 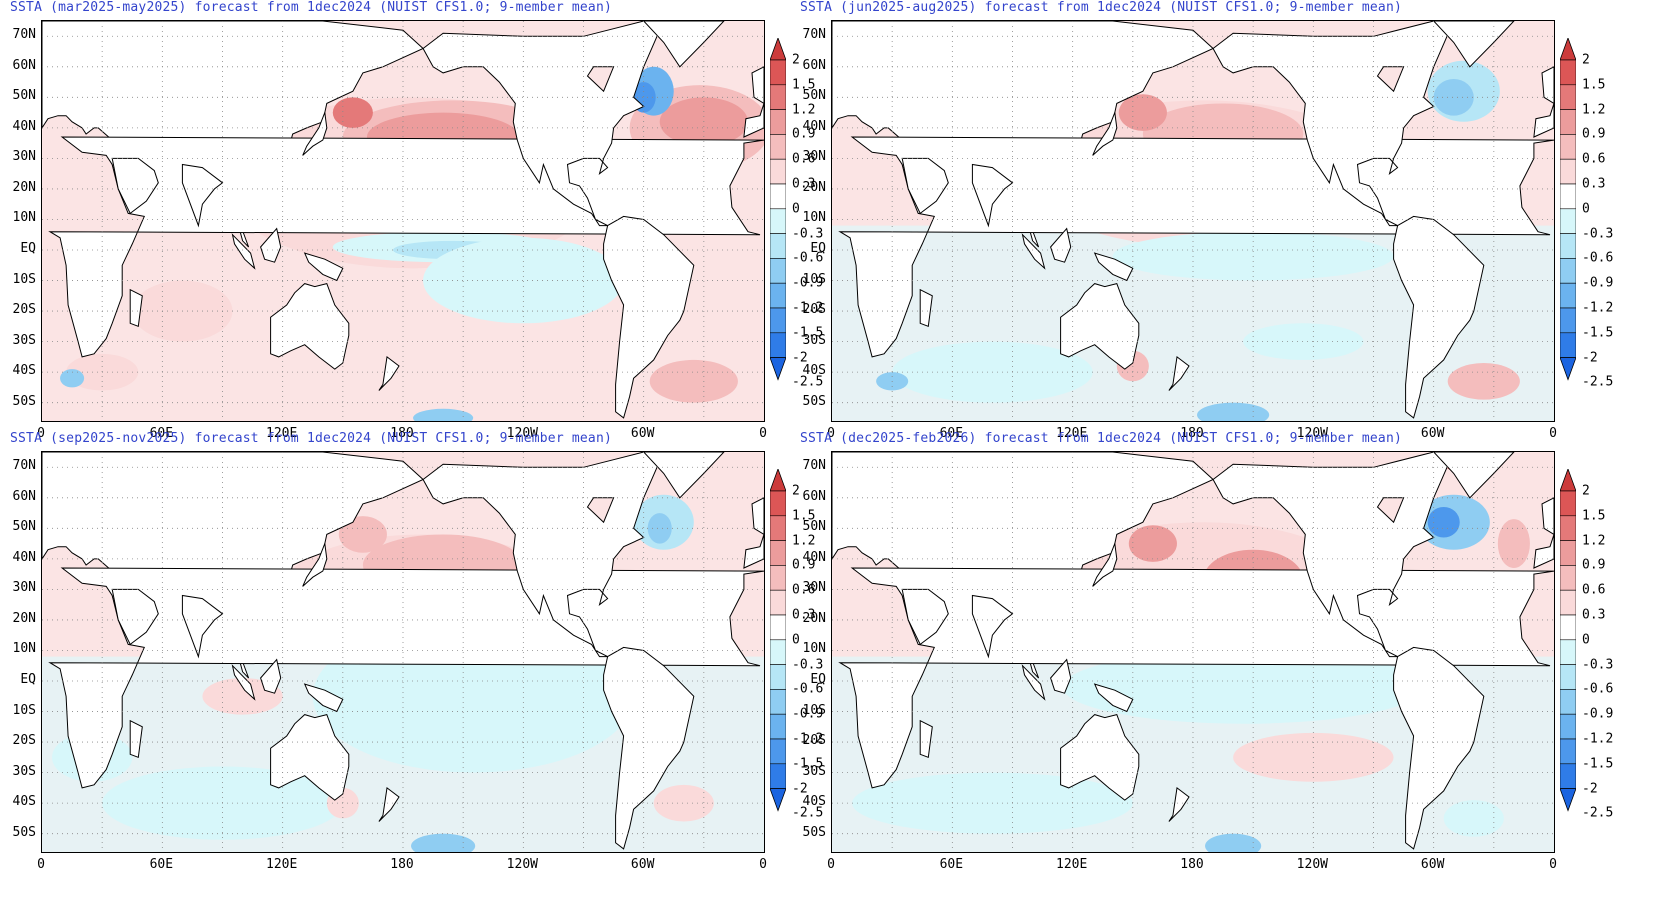 What do you see at coordinates (814, 741) in the screenshot?
I see `lat-tick-label: 20S` at bounding box center [814, 741].